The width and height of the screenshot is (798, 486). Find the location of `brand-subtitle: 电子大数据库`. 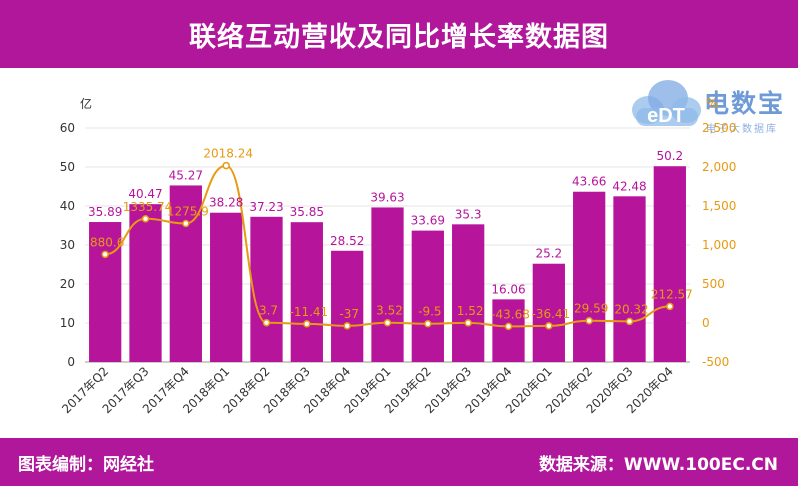

brand-subtitle: 电子大数据库 is located at coordinates (742, 129).